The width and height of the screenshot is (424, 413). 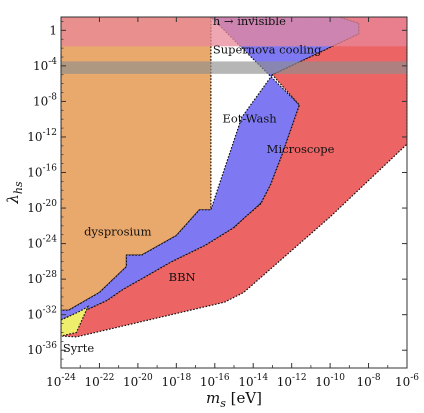 I want to click on y-axis-title-text: λhs, so click(x=14, y=193).